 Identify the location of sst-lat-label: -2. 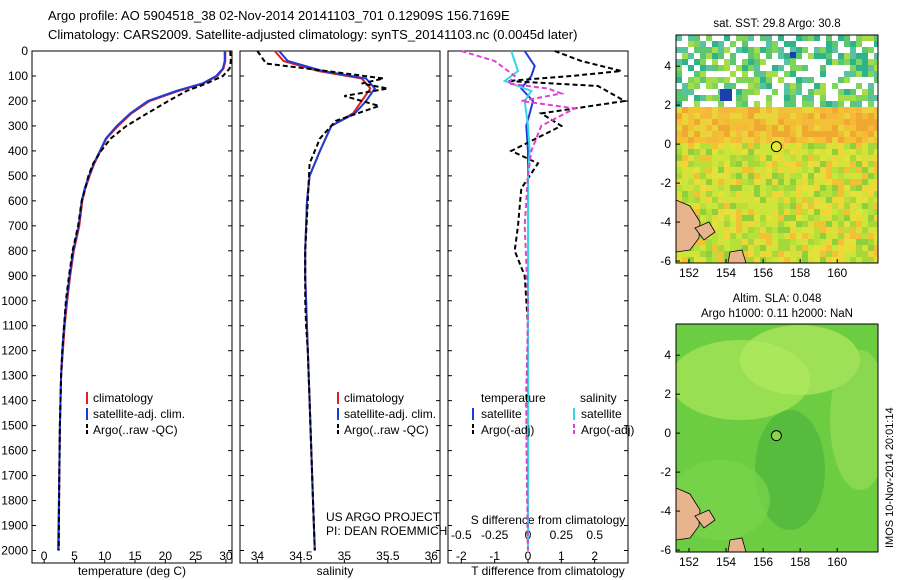
(665, 183).